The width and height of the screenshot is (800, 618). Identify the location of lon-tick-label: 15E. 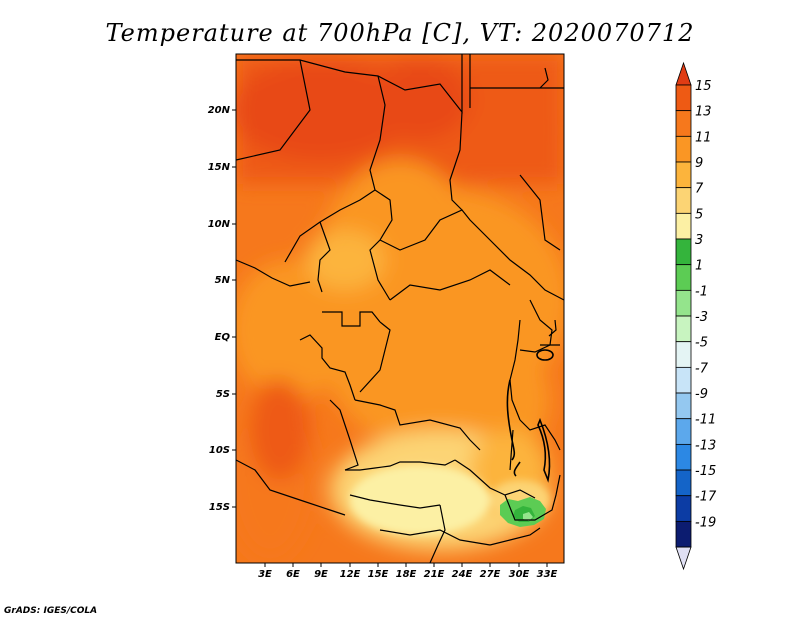
(378, 574).